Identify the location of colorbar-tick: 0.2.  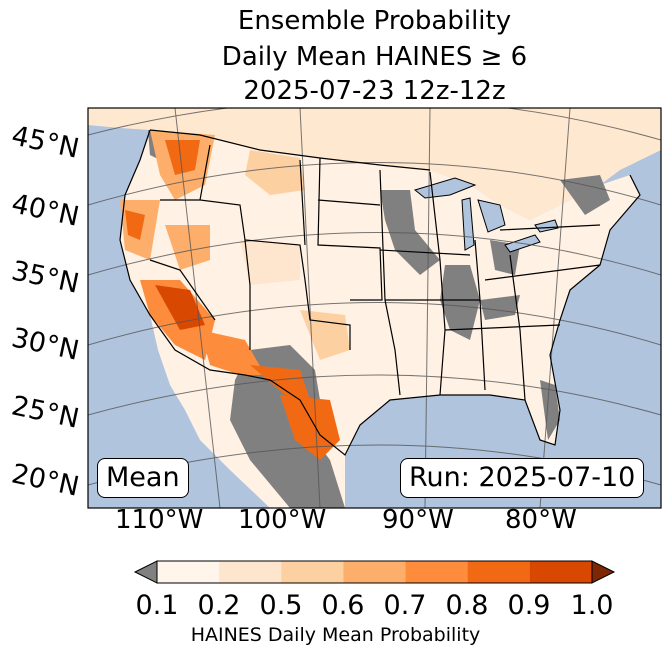
(219, 605).